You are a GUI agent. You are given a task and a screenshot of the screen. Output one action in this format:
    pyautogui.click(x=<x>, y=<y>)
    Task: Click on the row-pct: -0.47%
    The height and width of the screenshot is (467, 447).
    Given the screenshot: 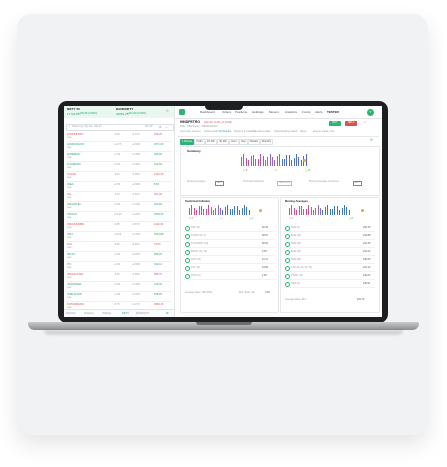 What is the action you would take?
    pyautogui.click(x=136, y=304)
    